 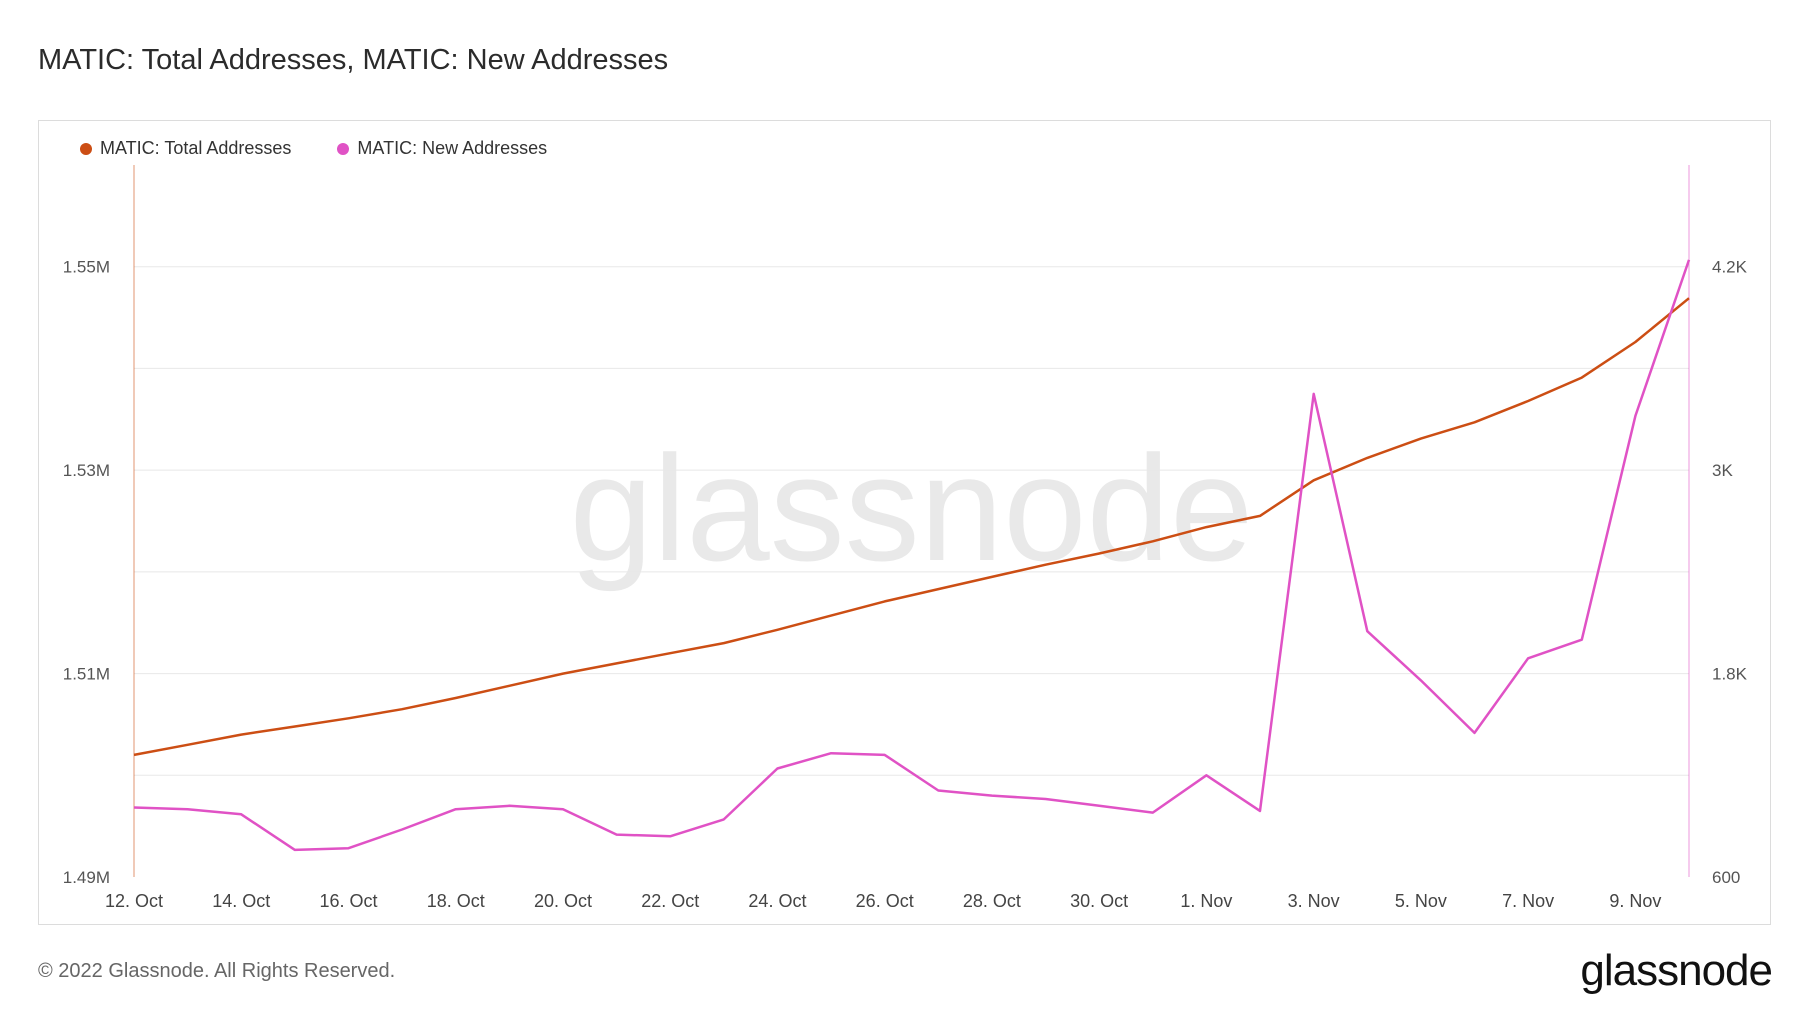 What do you see at coordinates (1726, 877) in the screenshot?
I see `right-tick-label: 600` at bounding box center [1726, 877].